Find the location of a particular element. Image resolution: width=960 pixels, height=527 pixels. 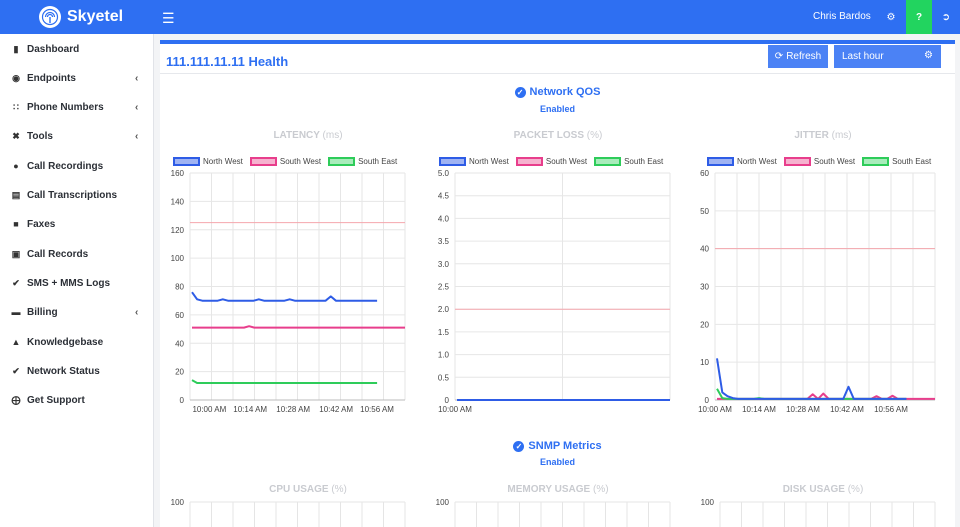

y-tick-label: 60 is located at coordinates (704, 173).